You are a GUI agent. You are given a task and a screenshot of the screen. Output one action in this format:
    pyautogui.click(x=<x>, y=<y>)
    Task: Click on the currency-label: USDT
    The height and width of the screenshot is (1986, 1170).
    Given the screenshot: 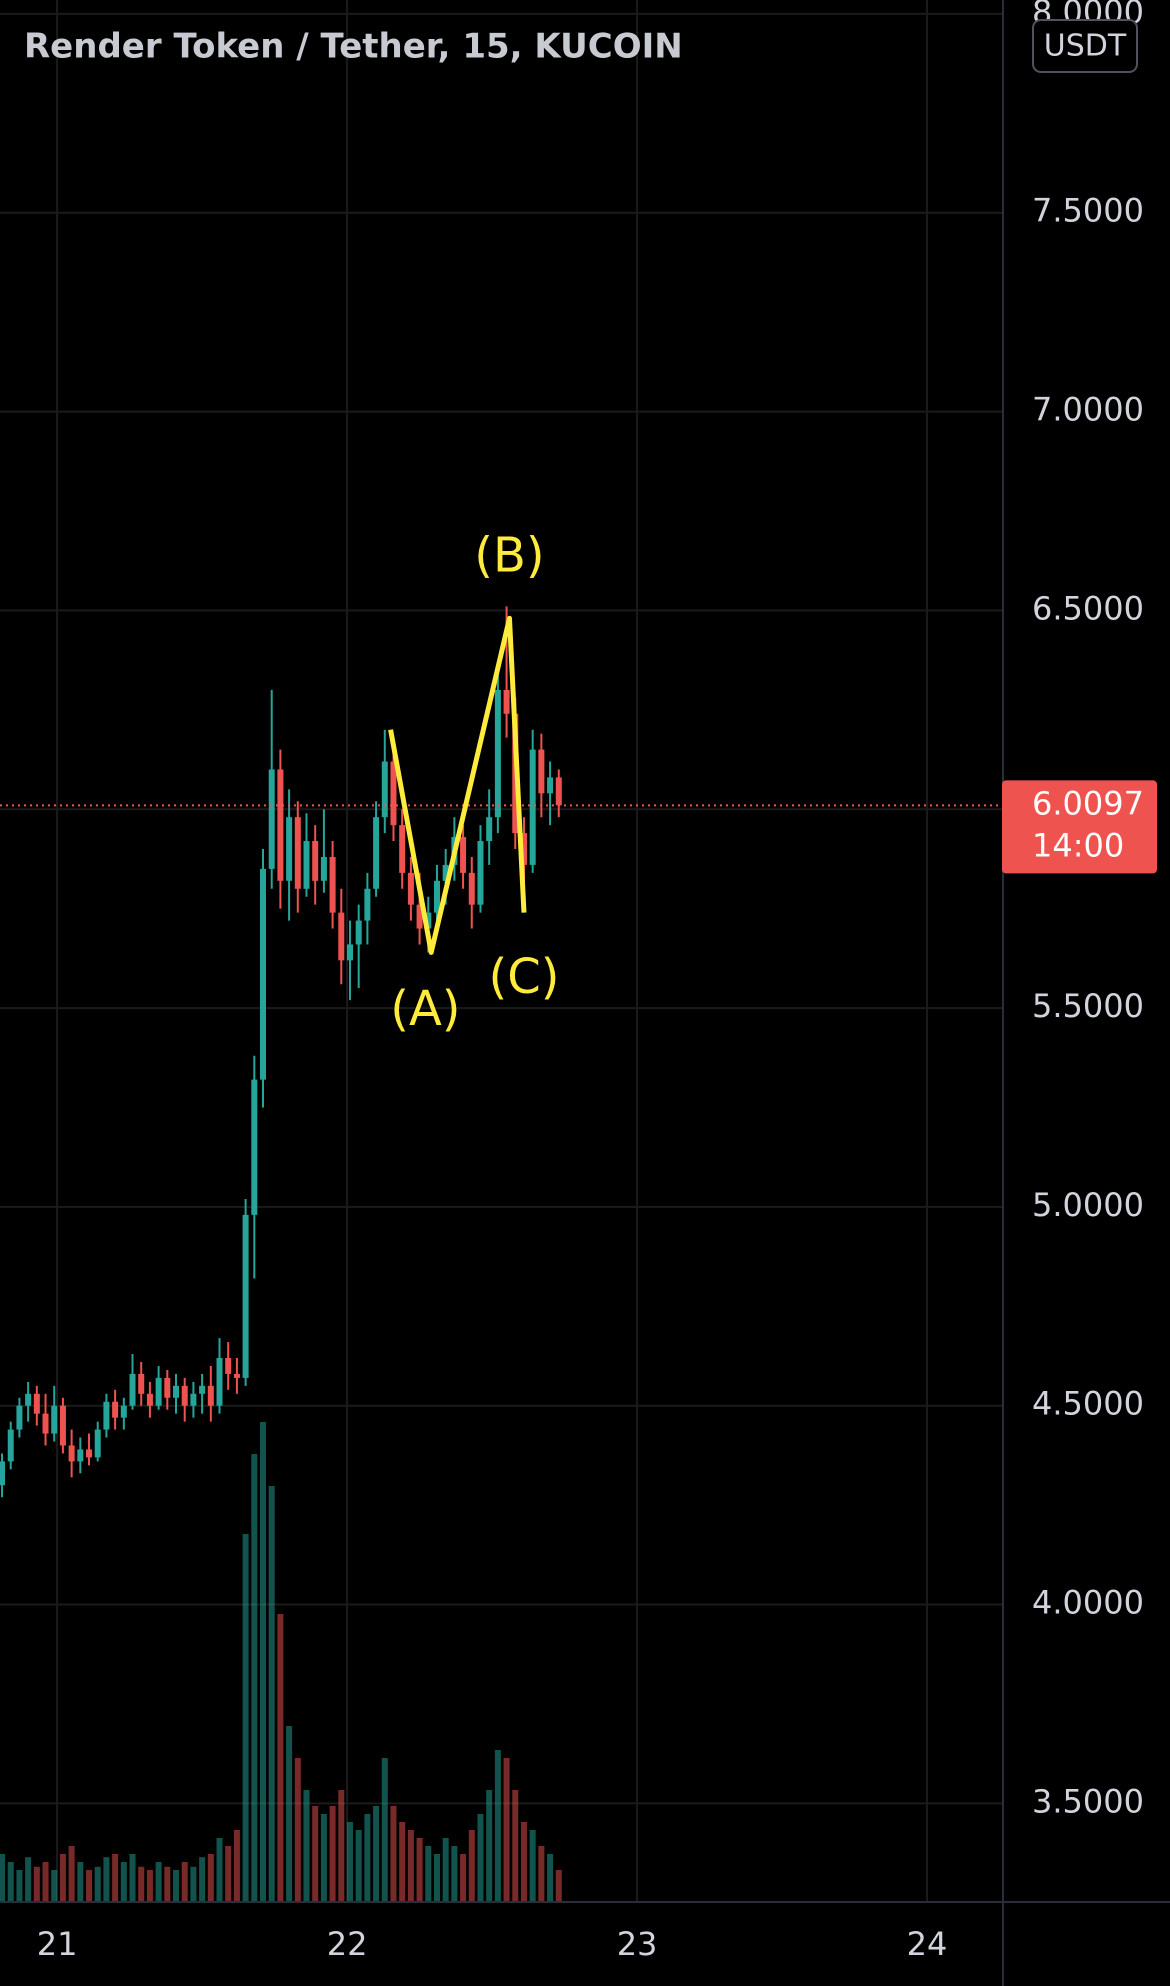 What is the action you would take?
    pyautogui.click(x=1085, y=46)
    